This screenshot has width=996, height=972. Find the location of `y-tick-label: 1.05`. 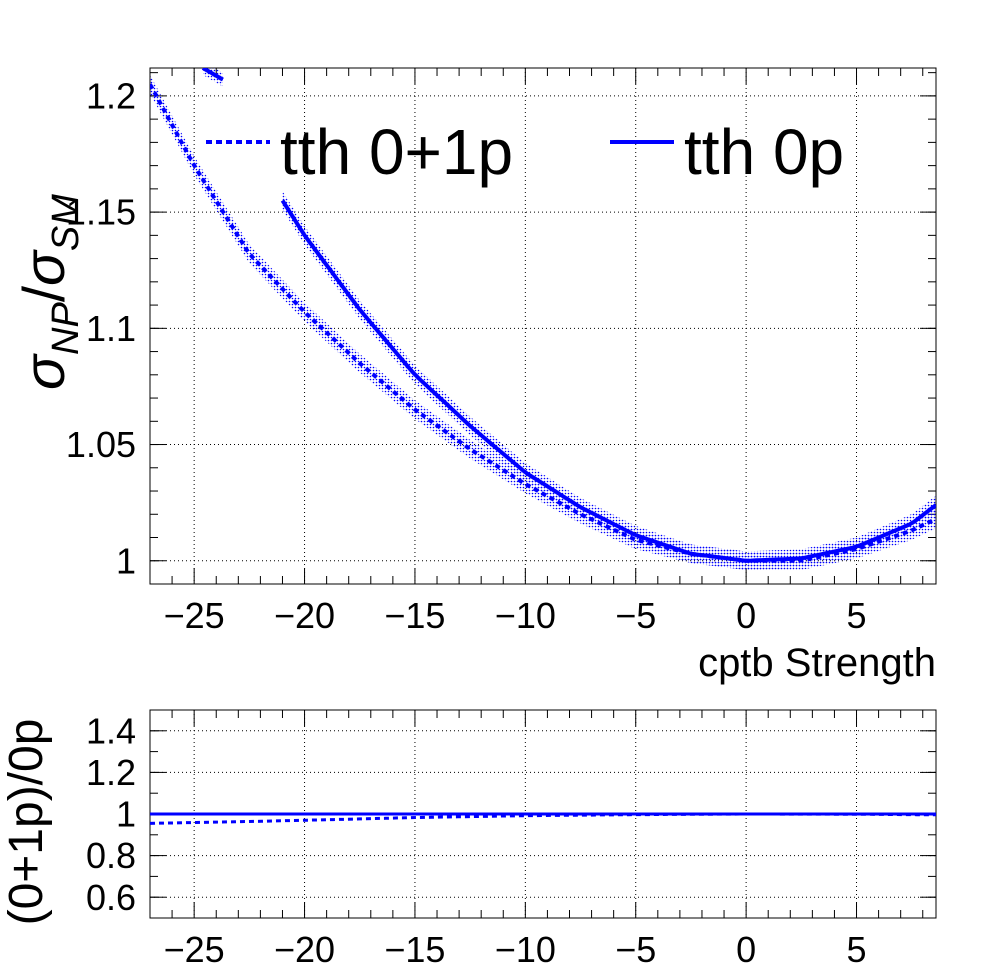

y-tick-label: 1.05 is located at coordinates (101, 444).